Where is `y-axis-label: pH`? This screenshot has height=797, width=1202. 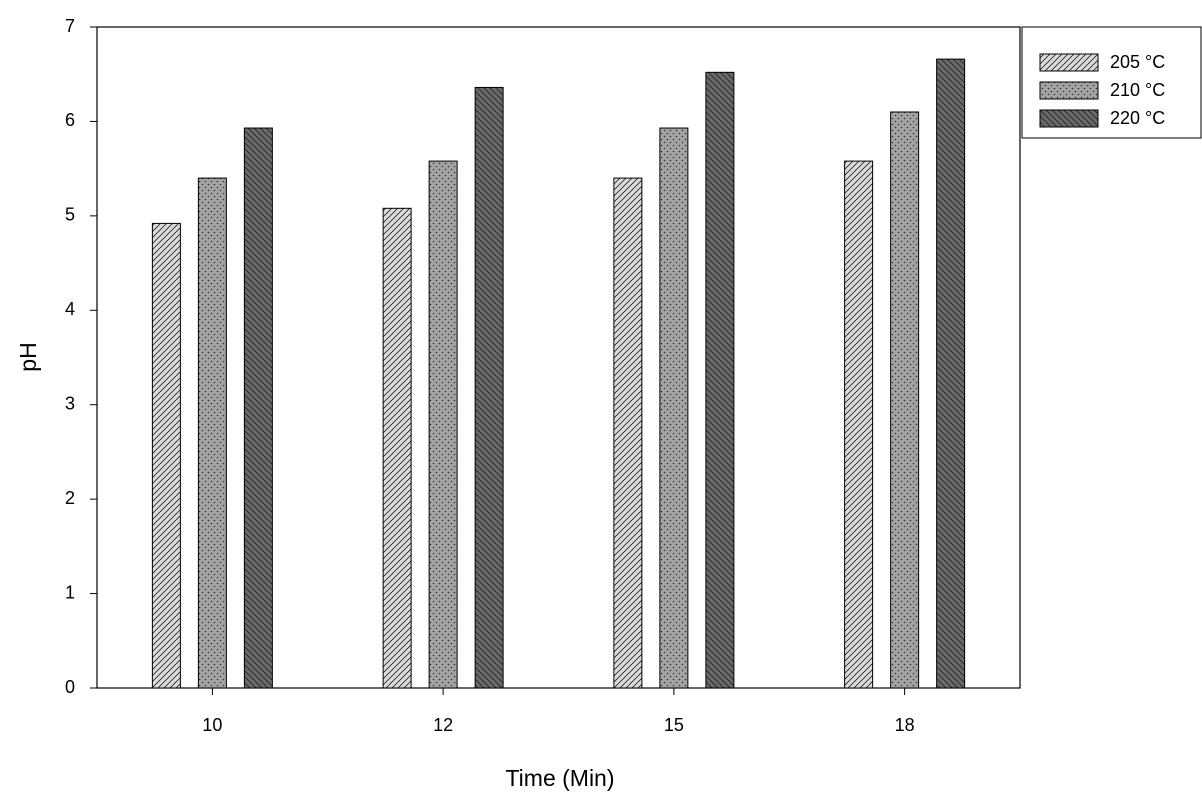
y-axis-label: pH is located at coordinates (28, 356).